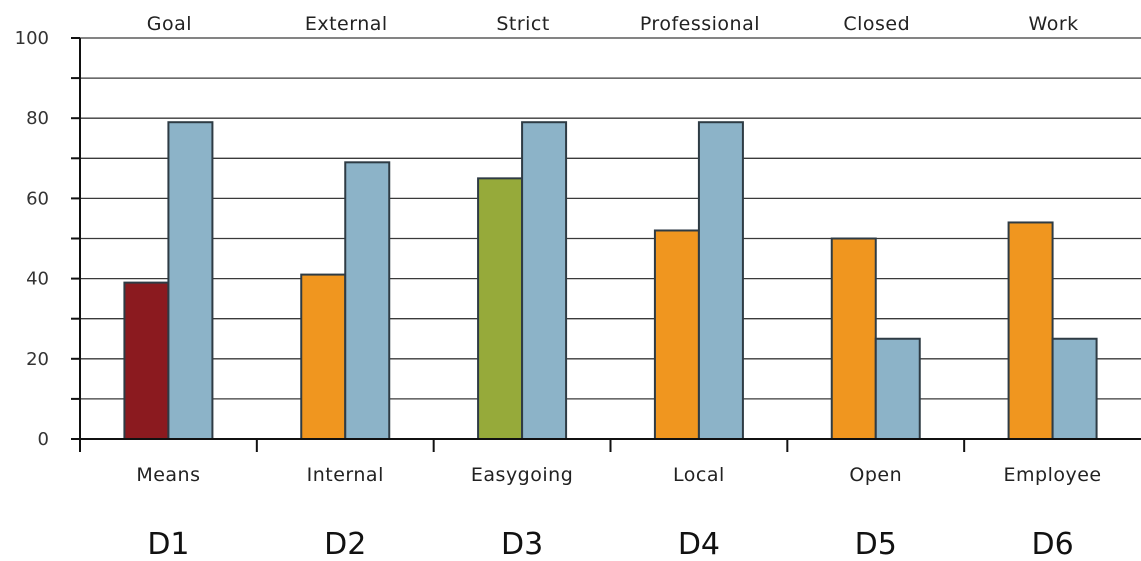 The image size is (1141, 561). I want to click on bottom-category-label: Internal, so click(345, 475).